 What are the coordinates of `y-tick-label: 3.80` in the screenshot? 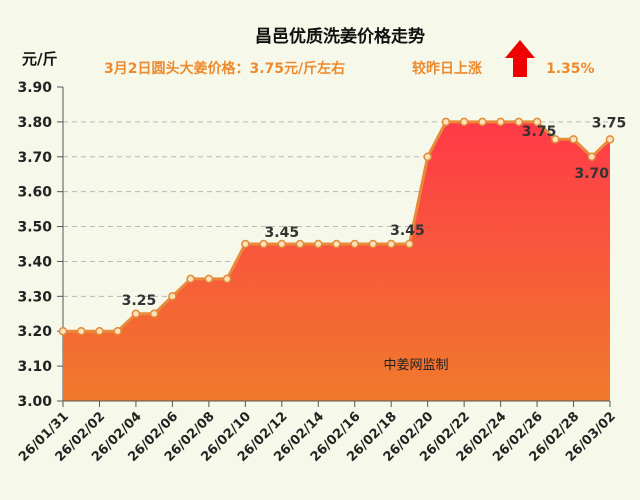 It's located at (34, 123).